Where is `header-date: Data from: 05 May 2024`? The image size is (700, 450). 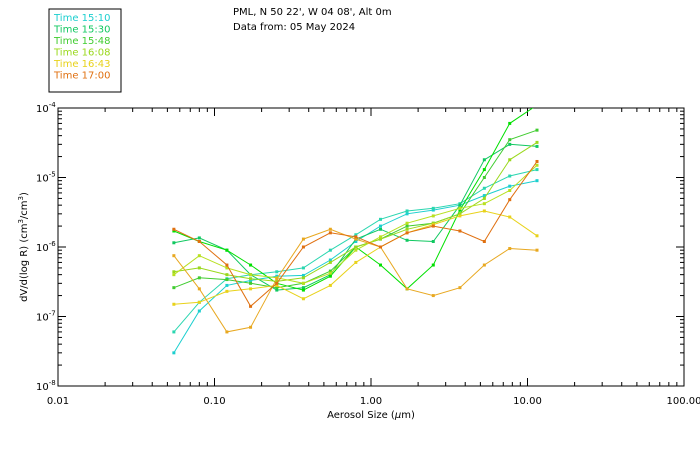 header-date: Data from: 05 May 2024 is located at coordinates (294, 27).